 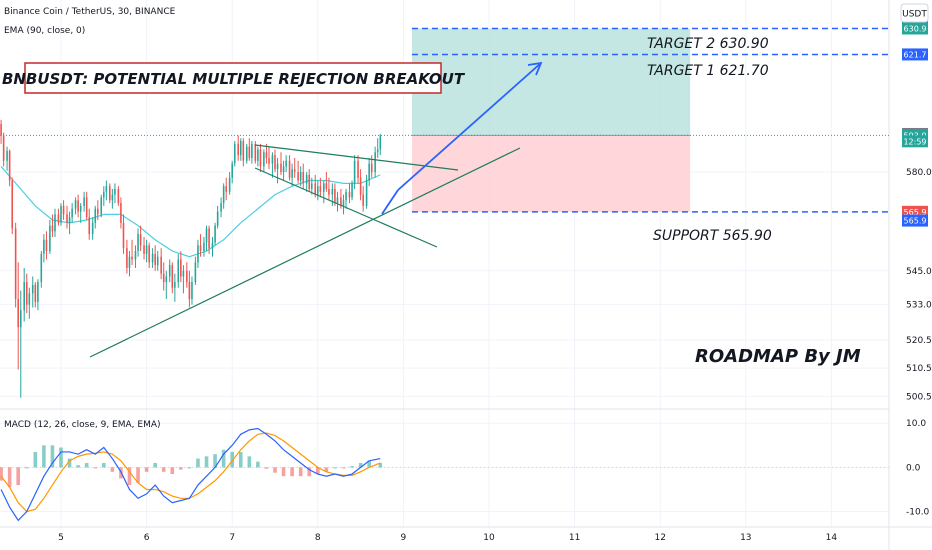 I want to click on author-label: ROADMAP By JM, so click(x=778, y=356).